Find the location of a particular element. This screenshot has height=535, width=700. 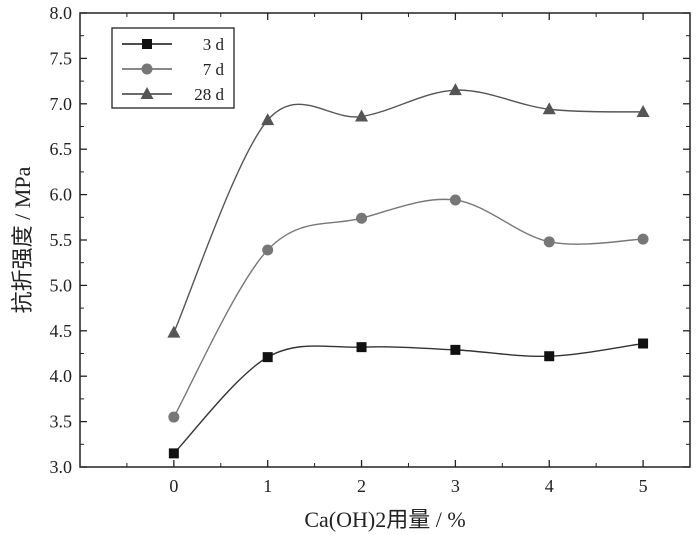

legend-label-2: 28 d is located at coordinates (209, 94).